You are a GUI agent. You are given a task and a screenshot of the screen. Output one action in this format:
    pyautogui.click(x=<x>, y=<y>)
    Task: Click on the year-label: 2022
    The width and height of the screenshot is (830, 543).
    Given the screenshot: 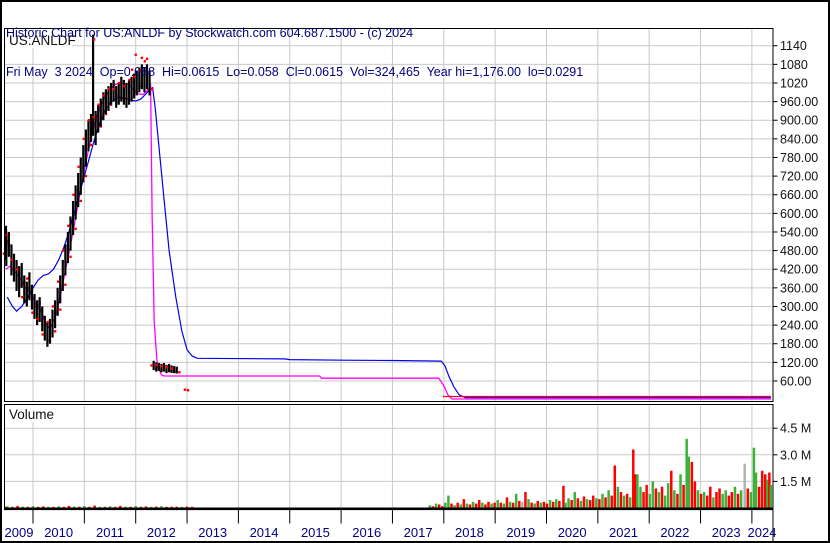 What is the action you would take?
    pyautogui.click(x=674, y=532)
    